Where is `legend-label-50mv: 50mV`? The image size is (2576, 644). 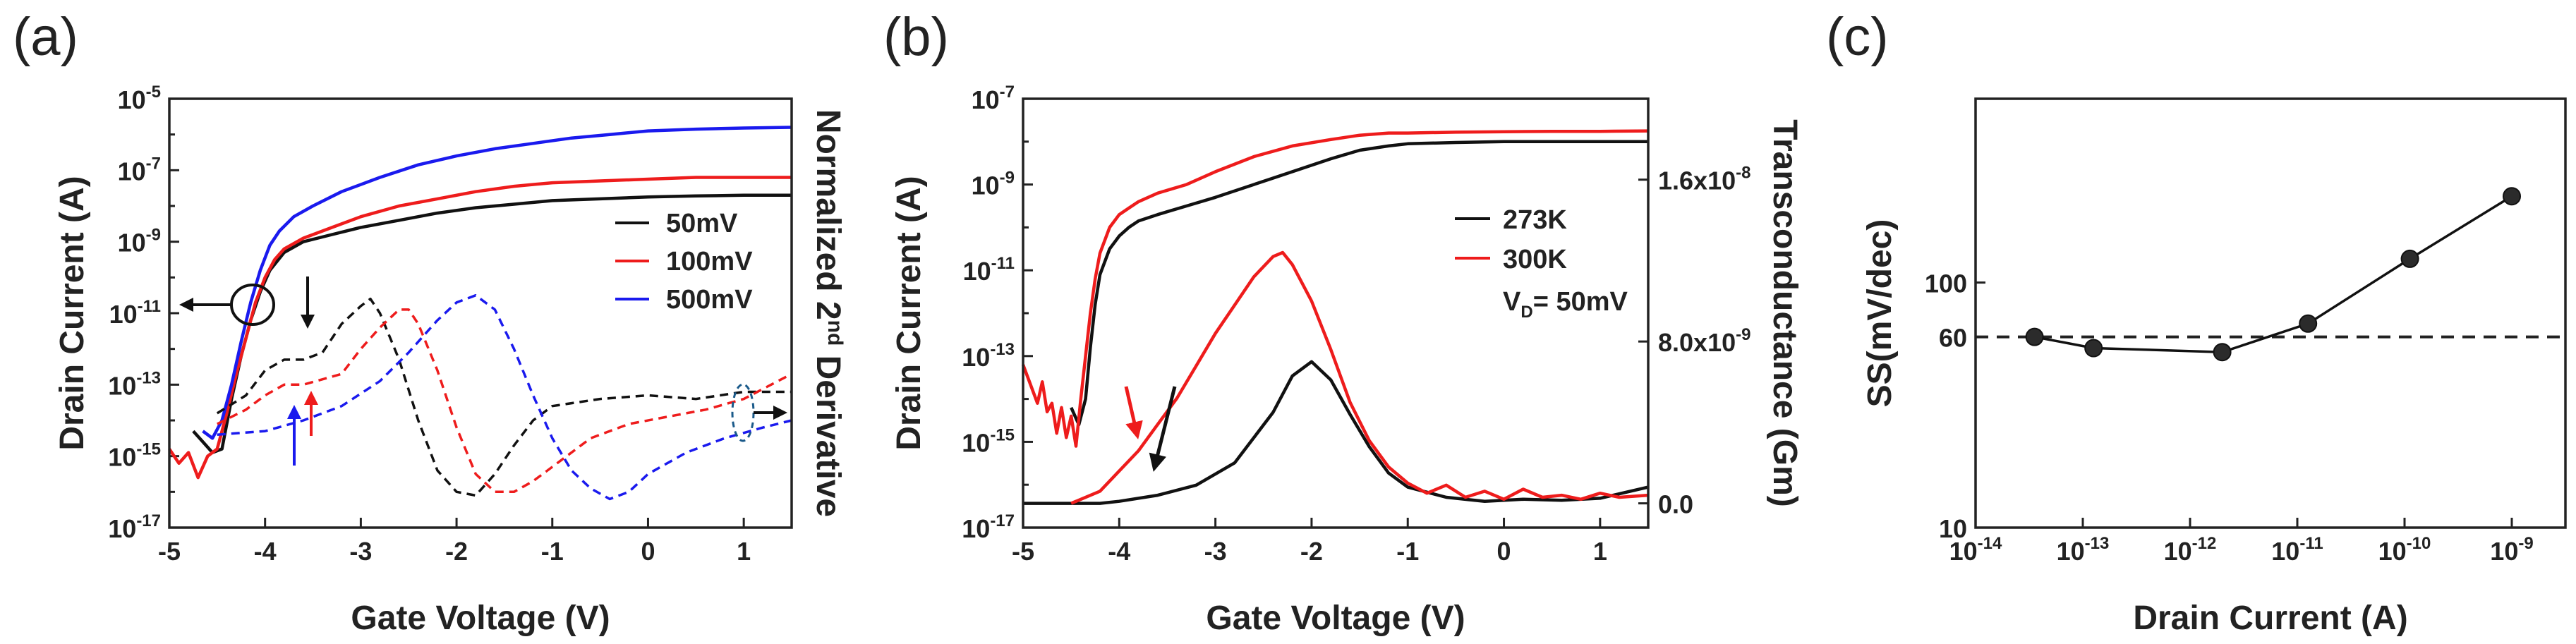
legend-label-50mv: 50mV is located at coordinates (702, 223).